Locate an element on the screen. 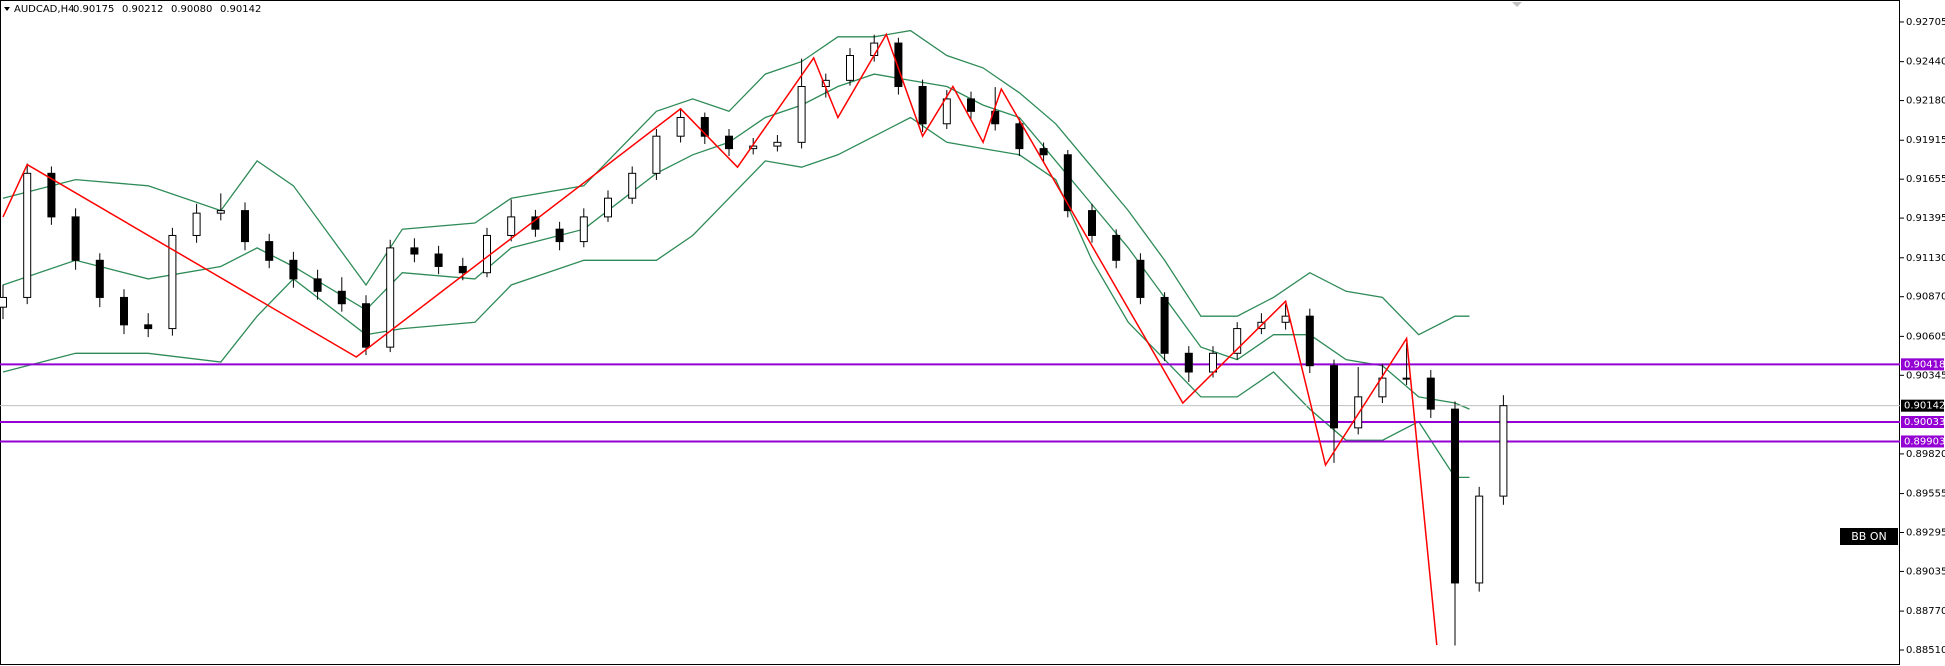 This screenshot has width=1945, height=666. level-tag-label: 0.90033 is located at coordinates (1924, 422).